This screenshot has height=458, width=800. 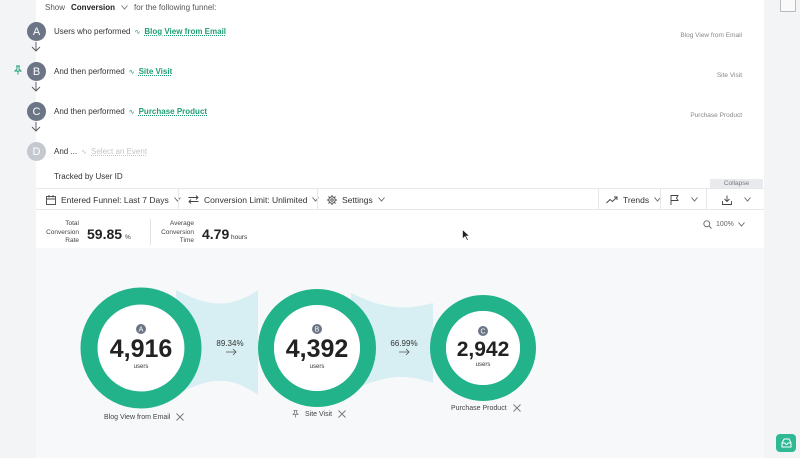 I want to click on node-c-caption: Purchase Product, so click(x=486, y=408).